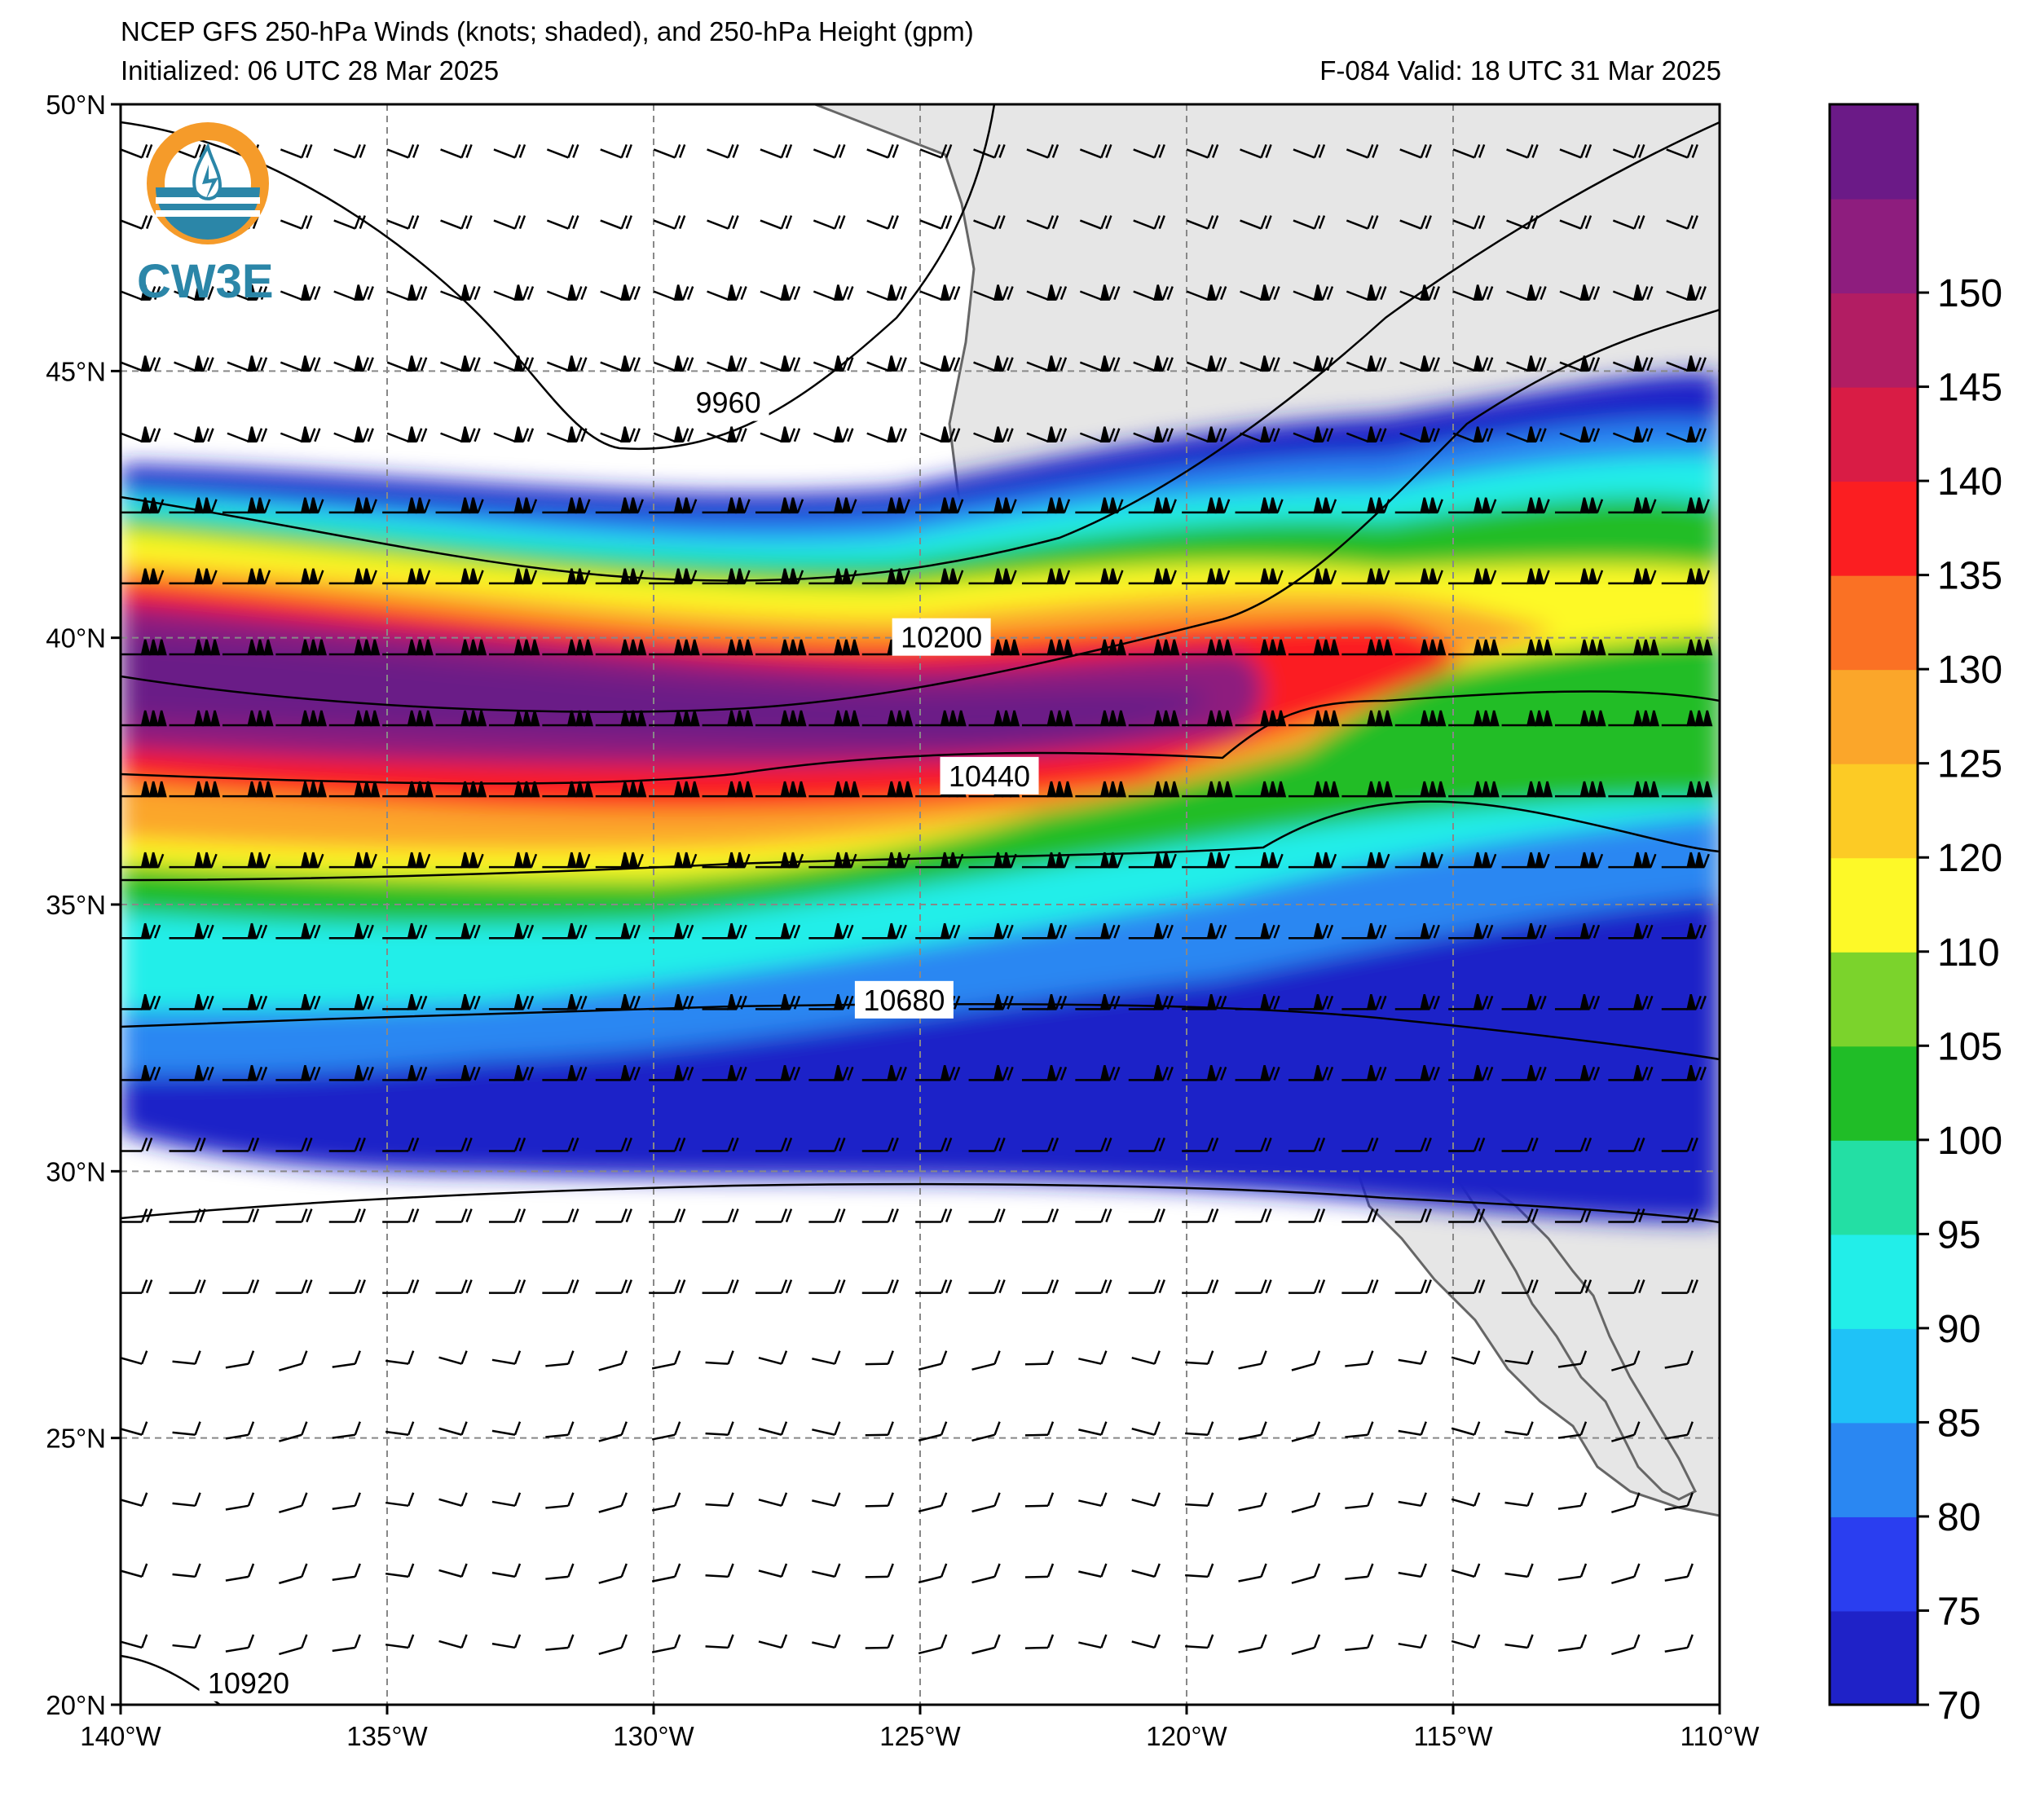 This screenshot has height=1796, width=2044. I want to click on contour-label-bg, so click(248, 1682).